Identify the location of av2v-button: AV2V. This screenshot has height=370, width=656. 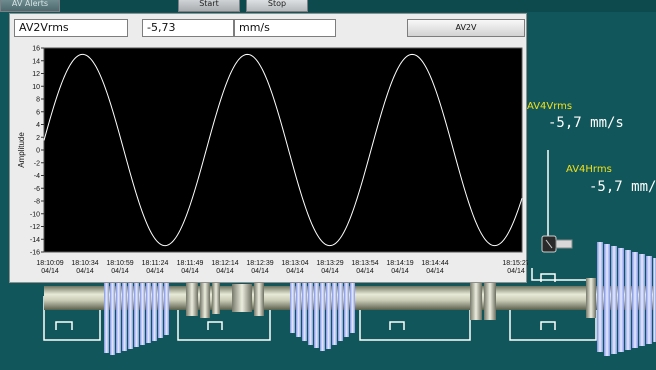
(466, 28).